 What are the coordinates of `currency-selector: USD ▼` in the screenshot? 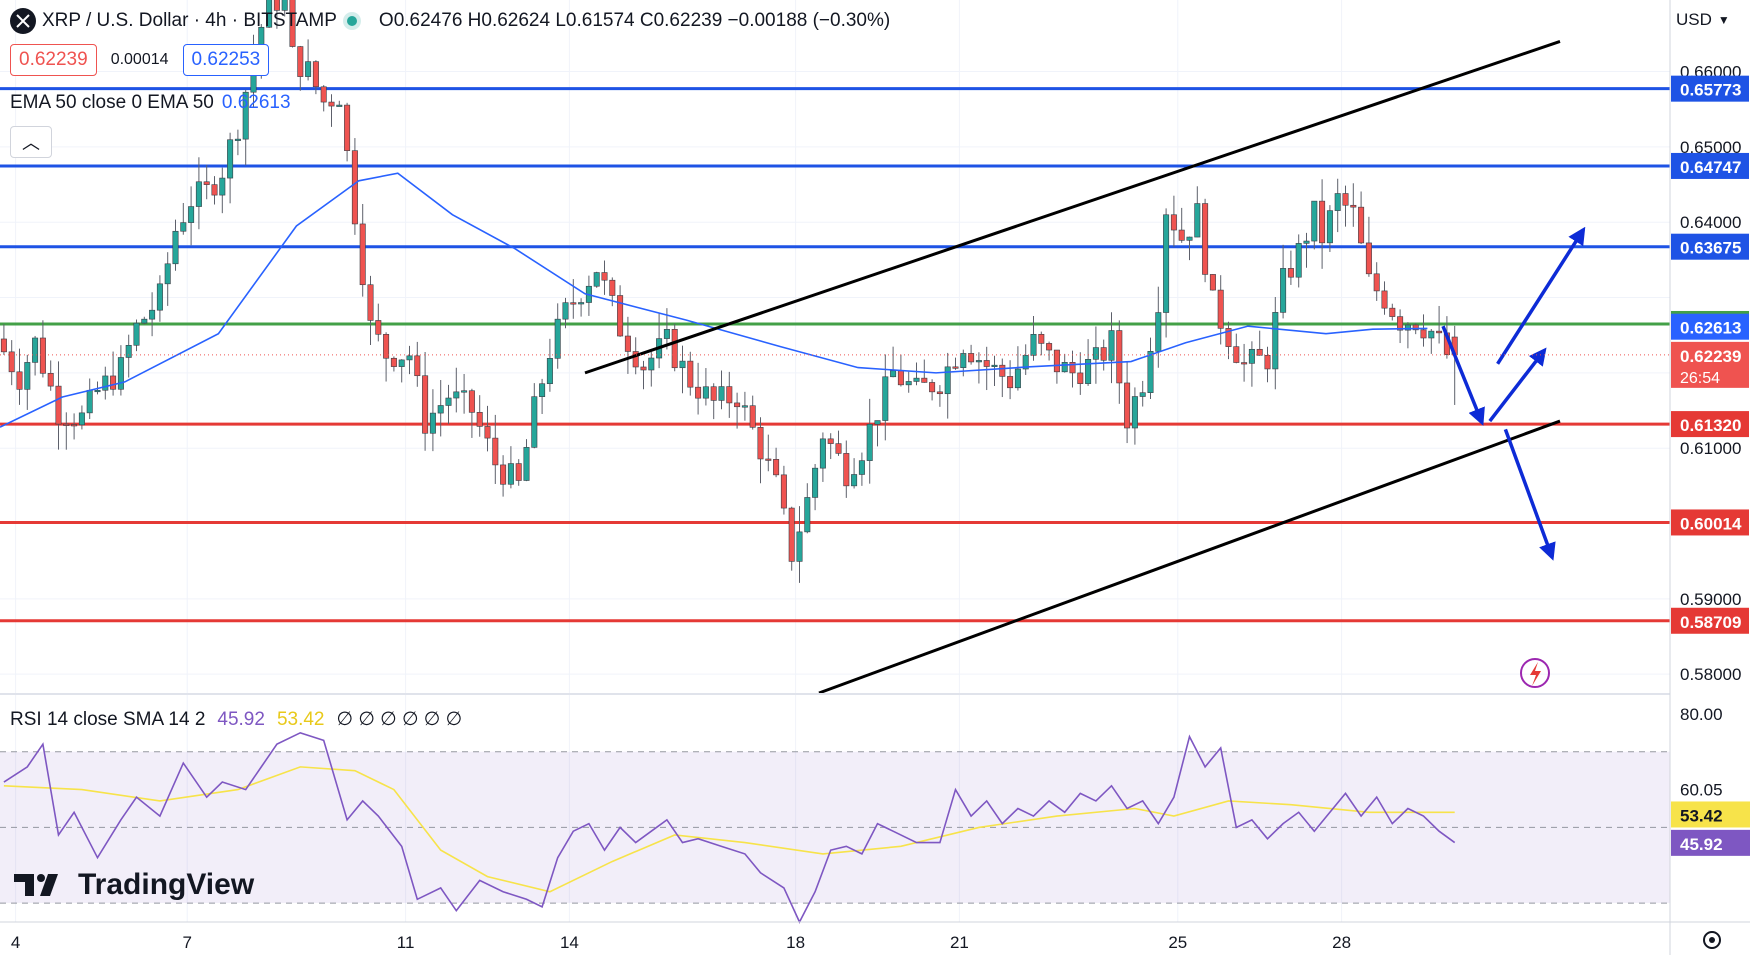 It's located at (1703, 20).